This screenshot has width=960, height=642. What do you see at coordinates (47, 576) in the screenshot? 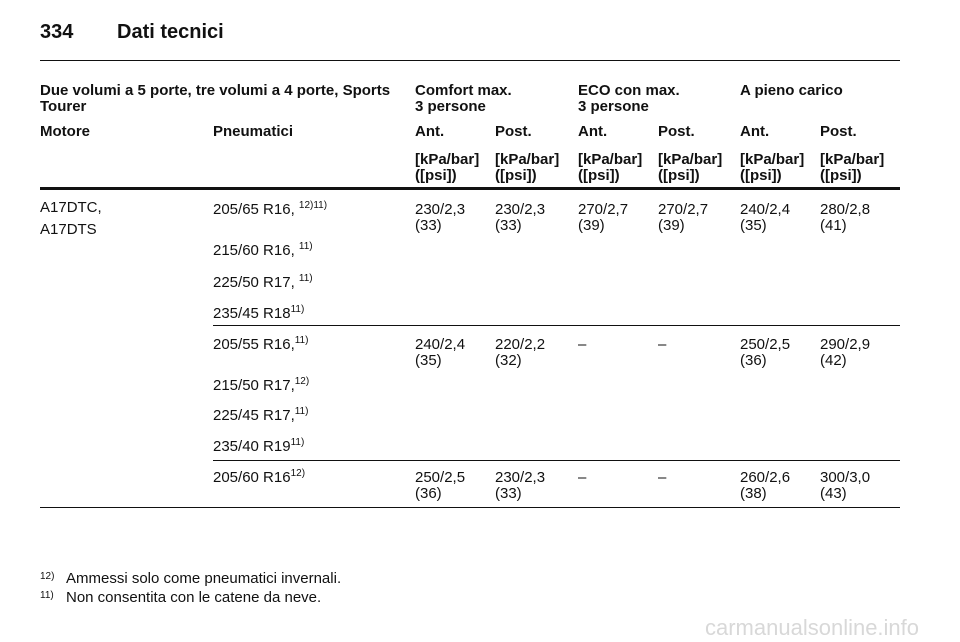
I see `footnote-mark: 12)` at bounding box center [47, 576].